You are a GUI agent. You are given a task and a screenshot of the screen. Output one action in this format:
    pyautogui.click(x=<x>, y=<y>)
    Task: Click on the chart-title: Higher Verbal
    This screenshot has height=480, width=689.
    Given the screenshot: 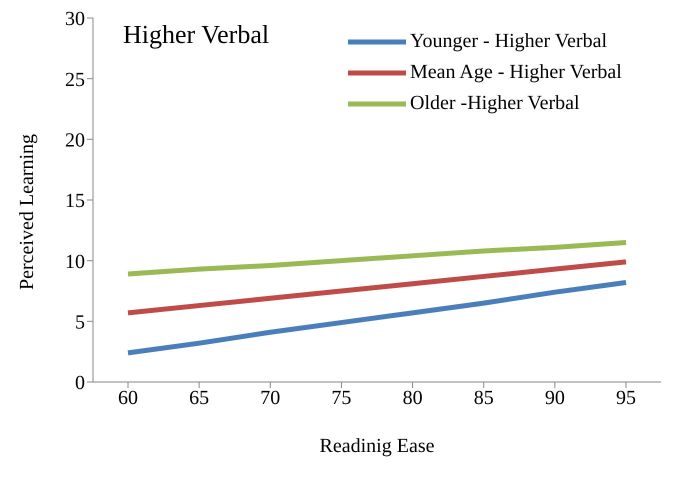 What is the action you would take?
    pyautogui.click(x=196, y=35)
    